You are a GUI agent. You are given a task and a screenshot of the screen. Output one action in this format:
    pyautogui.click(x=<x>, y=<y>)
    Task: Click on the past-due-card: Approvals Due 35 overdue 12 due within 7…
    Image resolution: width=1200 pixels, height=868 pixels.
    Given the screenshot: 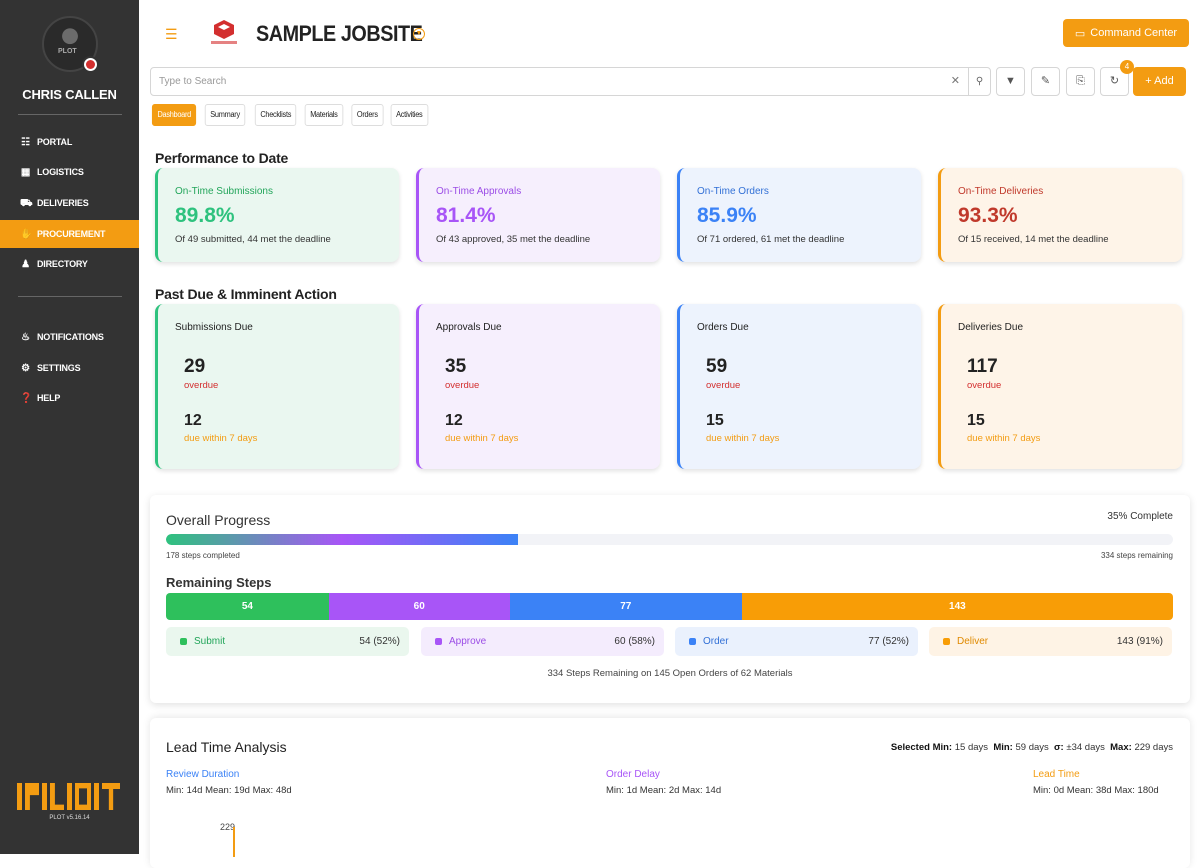 What is the action you would take?
    pyautogui.click(x=538, y=386)
    